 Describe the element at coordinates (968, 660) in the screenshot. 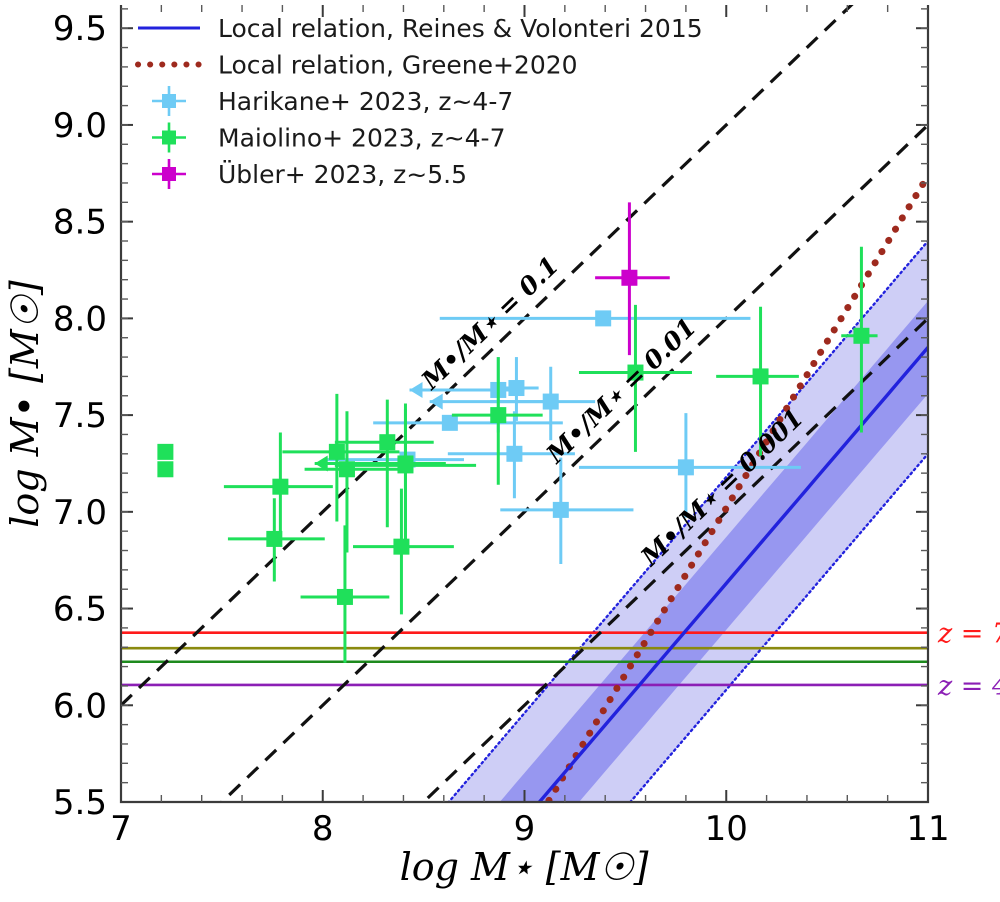

I see `redshift-label-layer: z = 7 z = 4` at that location.